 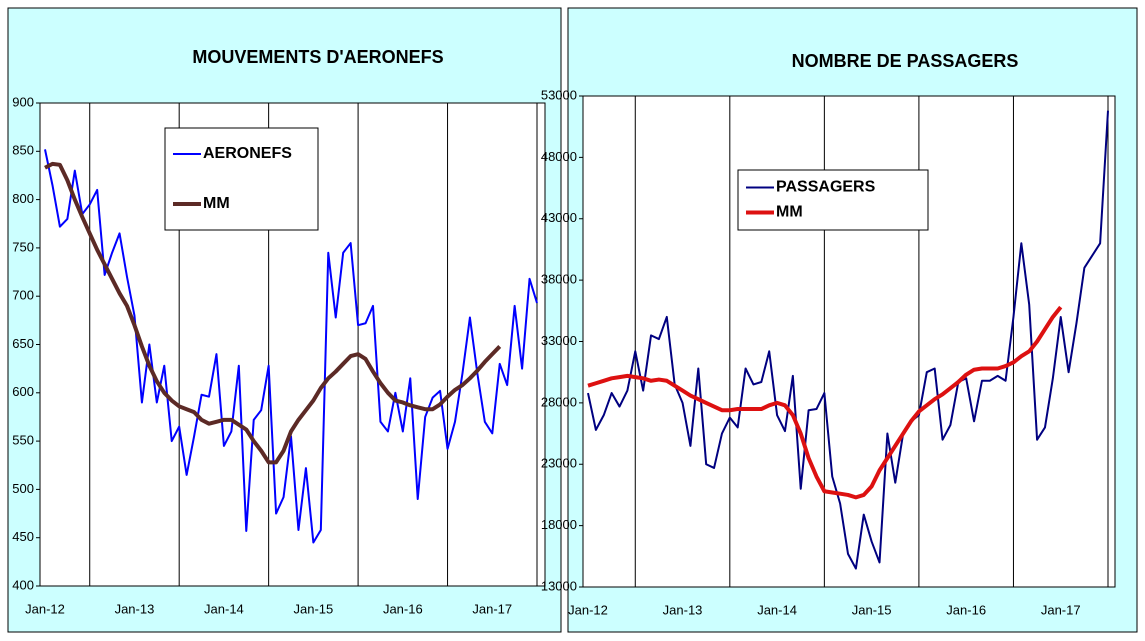 What do you see at coordinates (23, 101) in the screenshot?
I see `y-tick-label: 900` at bounding box center [23, 101].